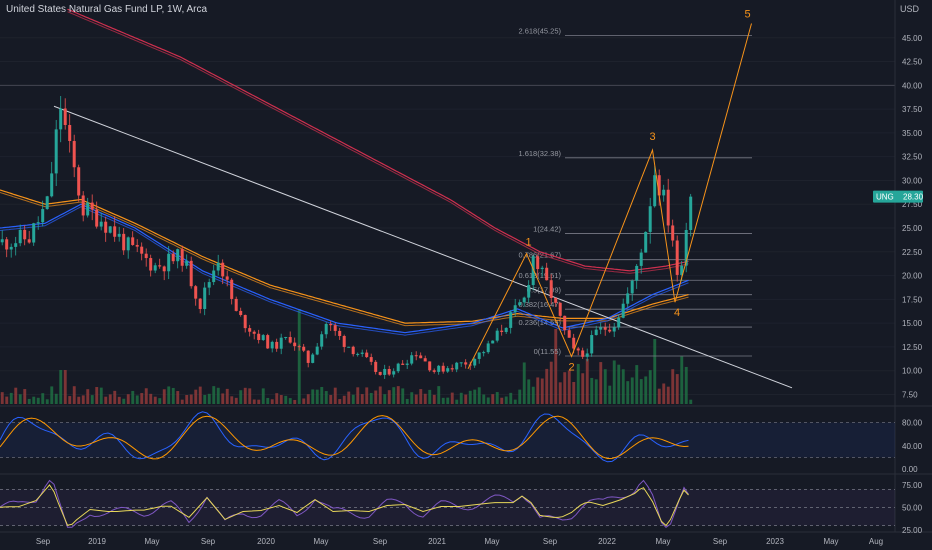  What do you see at coordinates (652, 137) in the screenshot?
I see `wave-label-3: 3` at bounding box center [652, 137].